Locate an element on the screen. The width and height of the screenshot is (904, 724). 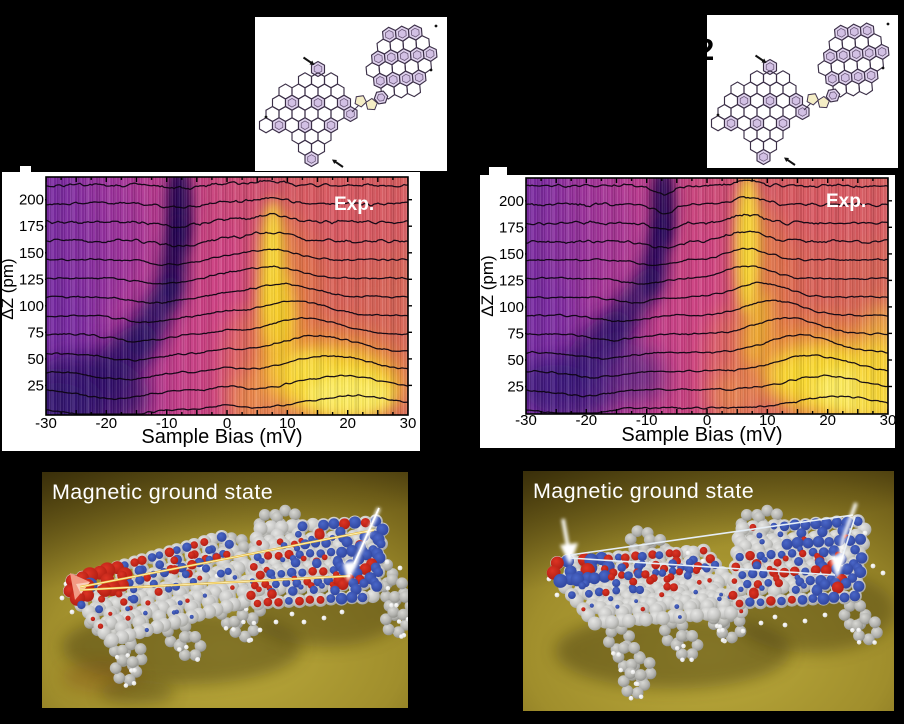
svg-text: 2 is located at coordinates (710, 49).